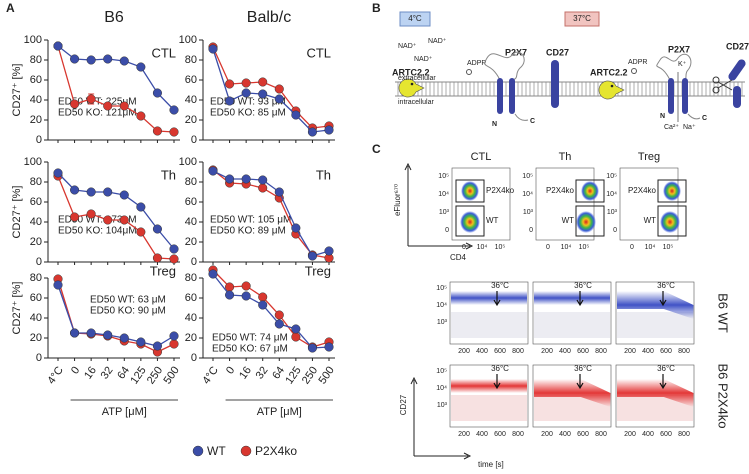  I want to click on legend-label: P2X4ko, so click(276, 451).